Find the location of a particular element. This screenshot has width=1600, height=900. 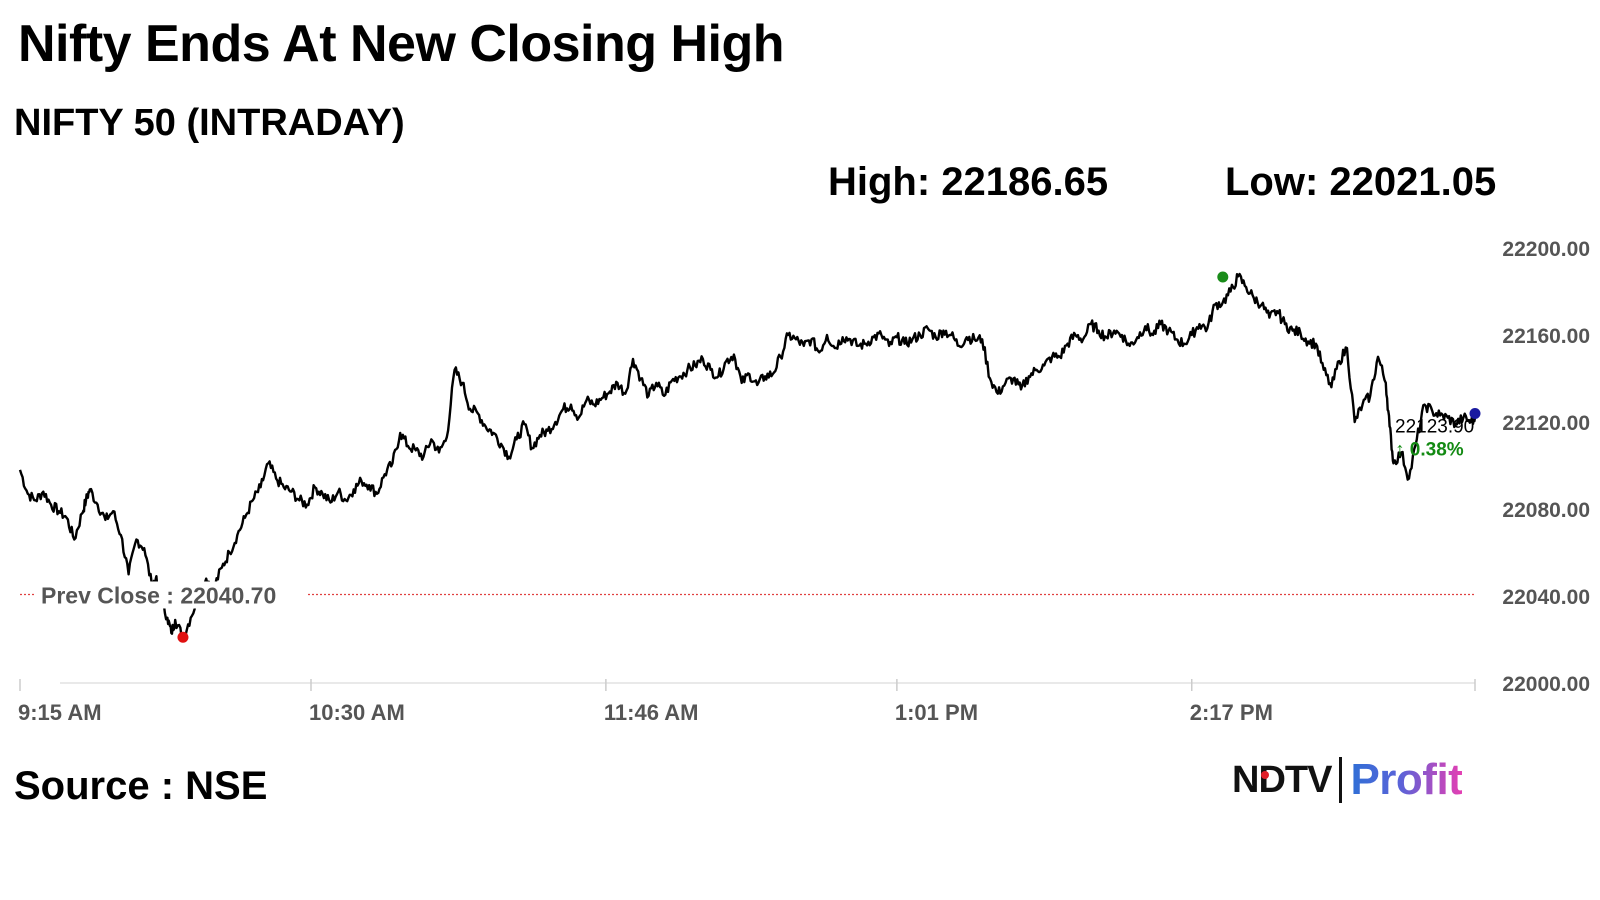

chart-title: Nifty Ends At New Closing High is located at coordinates (401, 44).